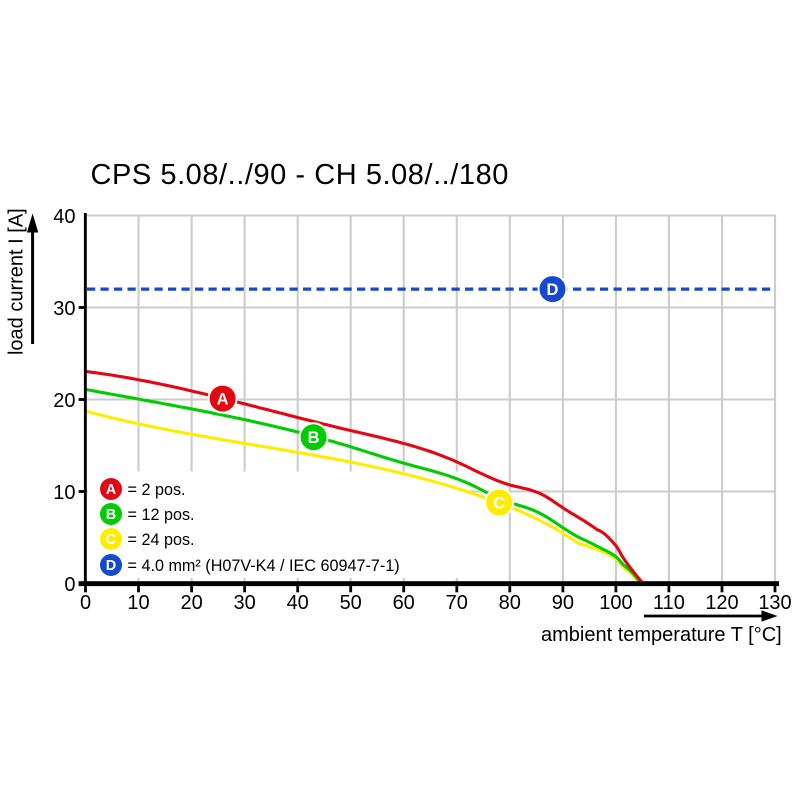  I want to click on svg-text: 60, so click(404, 603).